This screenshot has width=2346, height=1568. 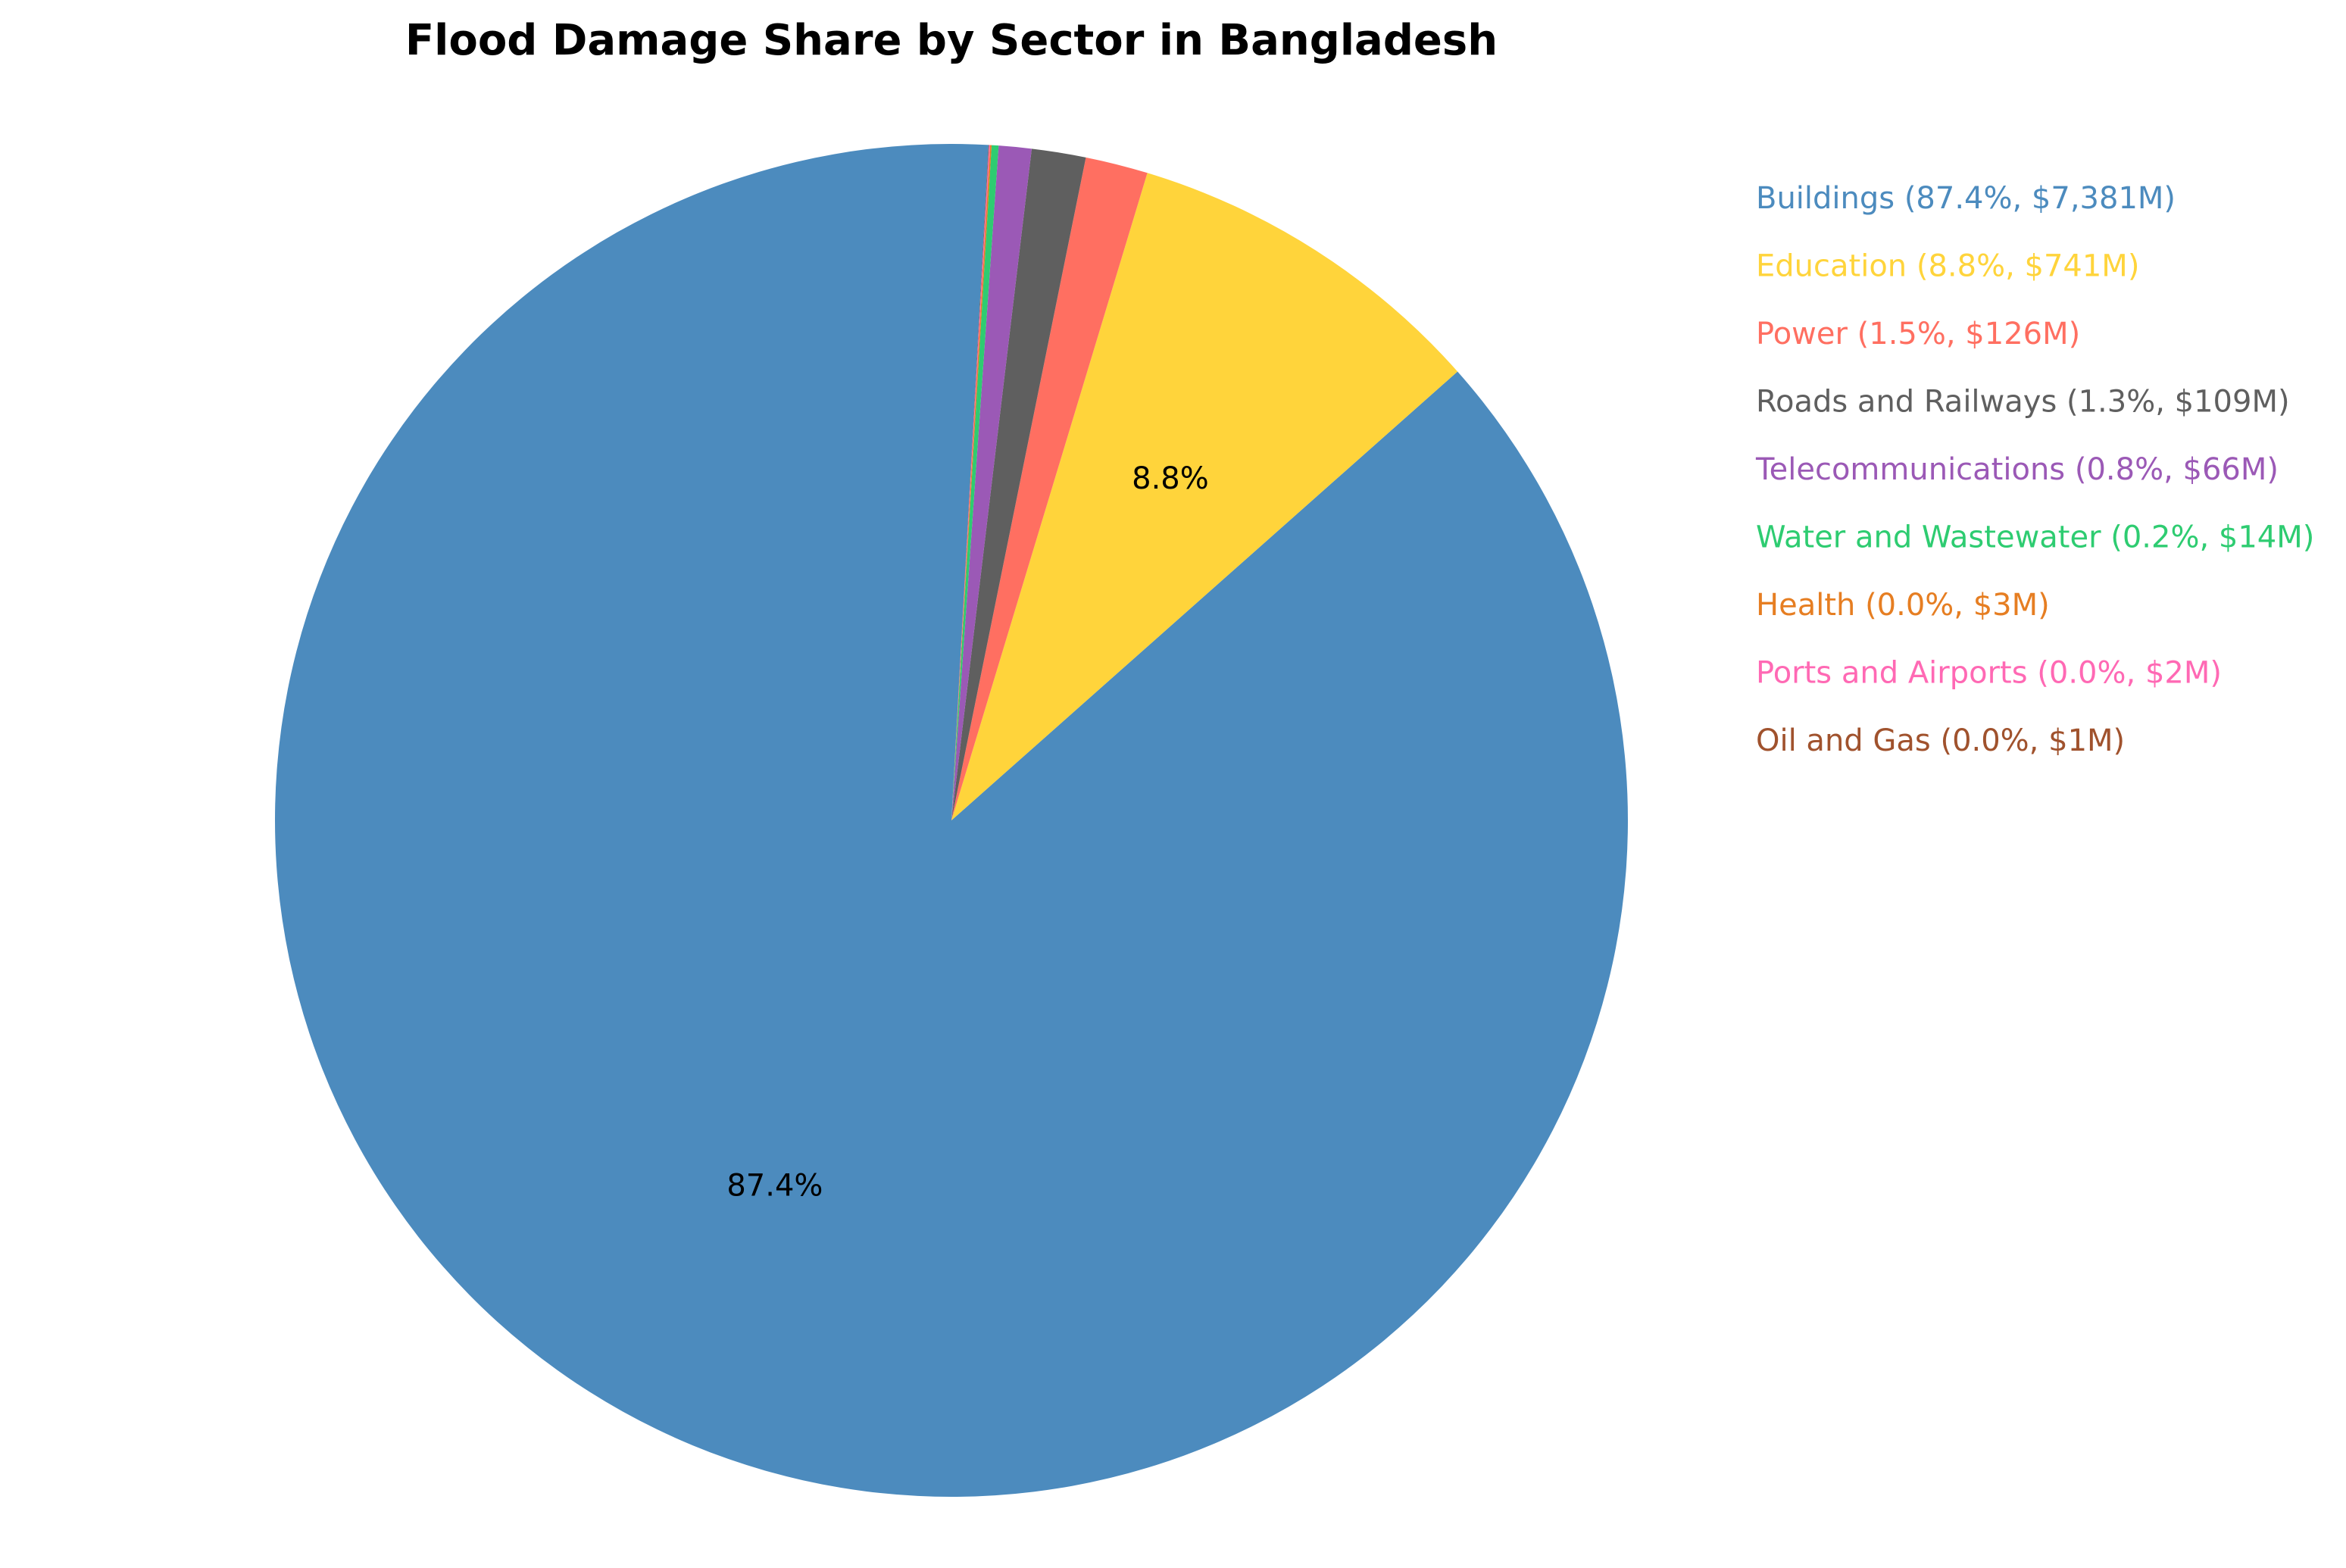 I want to click on slice-label-buildings: 87.4%, so click(x=774, y=1186).